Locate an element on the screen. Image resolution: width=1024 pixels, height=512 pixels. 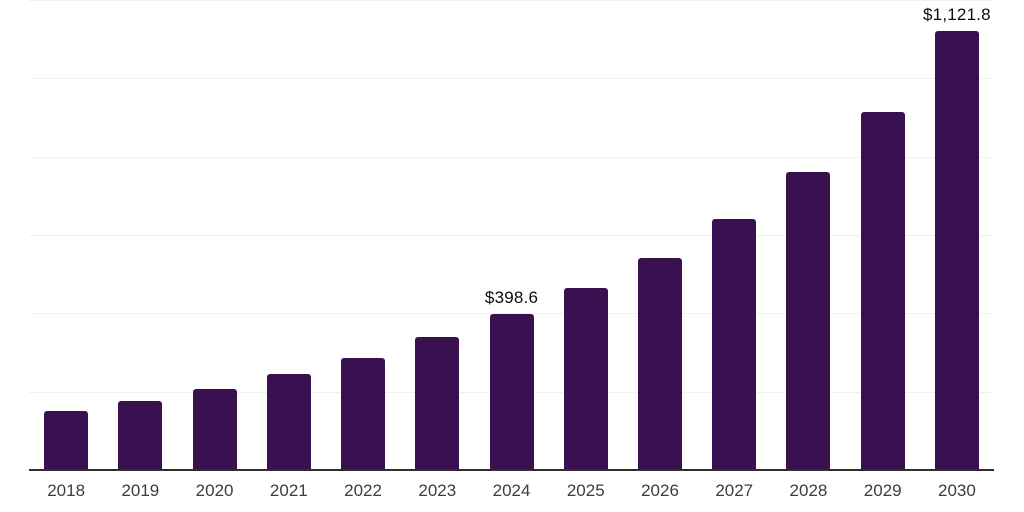
x-tick-2026: 2026 is located at coordinates (660, 490).